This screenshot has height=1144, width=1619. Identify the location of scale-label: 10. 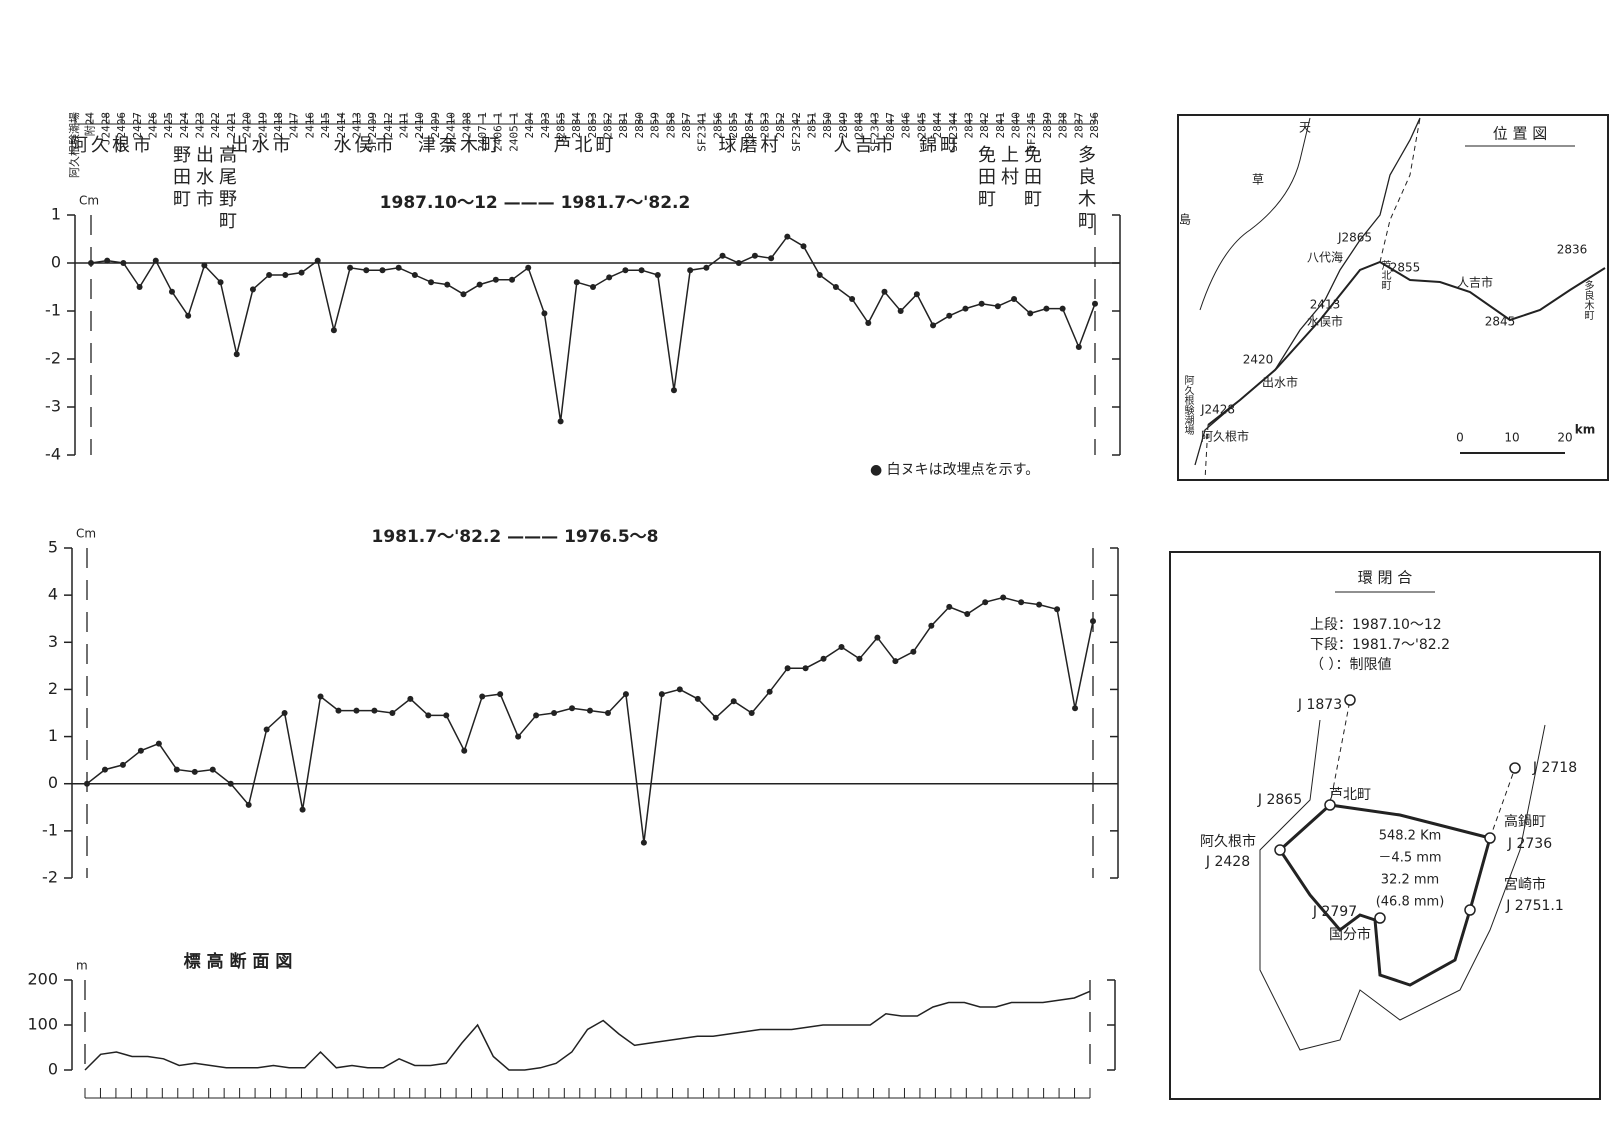
(1511, 438).